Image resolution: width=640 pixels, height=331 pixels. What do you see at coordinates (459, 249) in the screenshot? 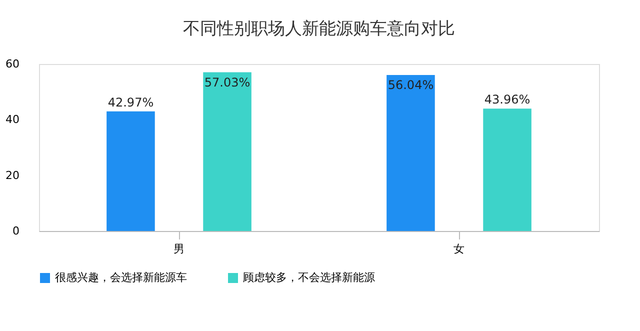
I see `x-tick-label: 女` at bounding box center [459, 249].